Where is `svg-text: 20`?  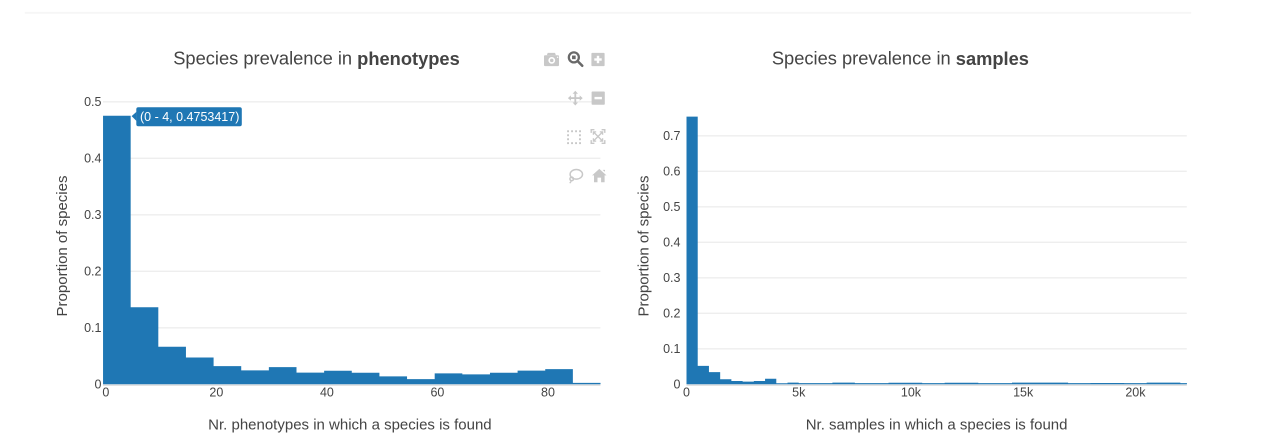 svg-text: 20 is located at coordinates (216, 393).